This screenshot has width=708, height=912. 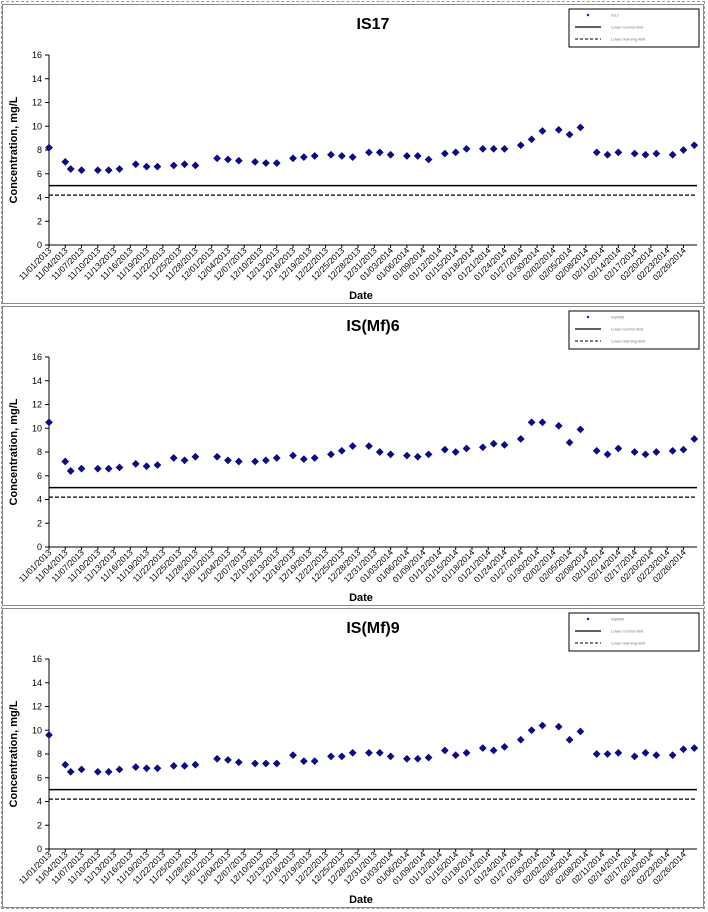 I want to click on legend-label: Lower warning limit, so click(x=628, y=341).